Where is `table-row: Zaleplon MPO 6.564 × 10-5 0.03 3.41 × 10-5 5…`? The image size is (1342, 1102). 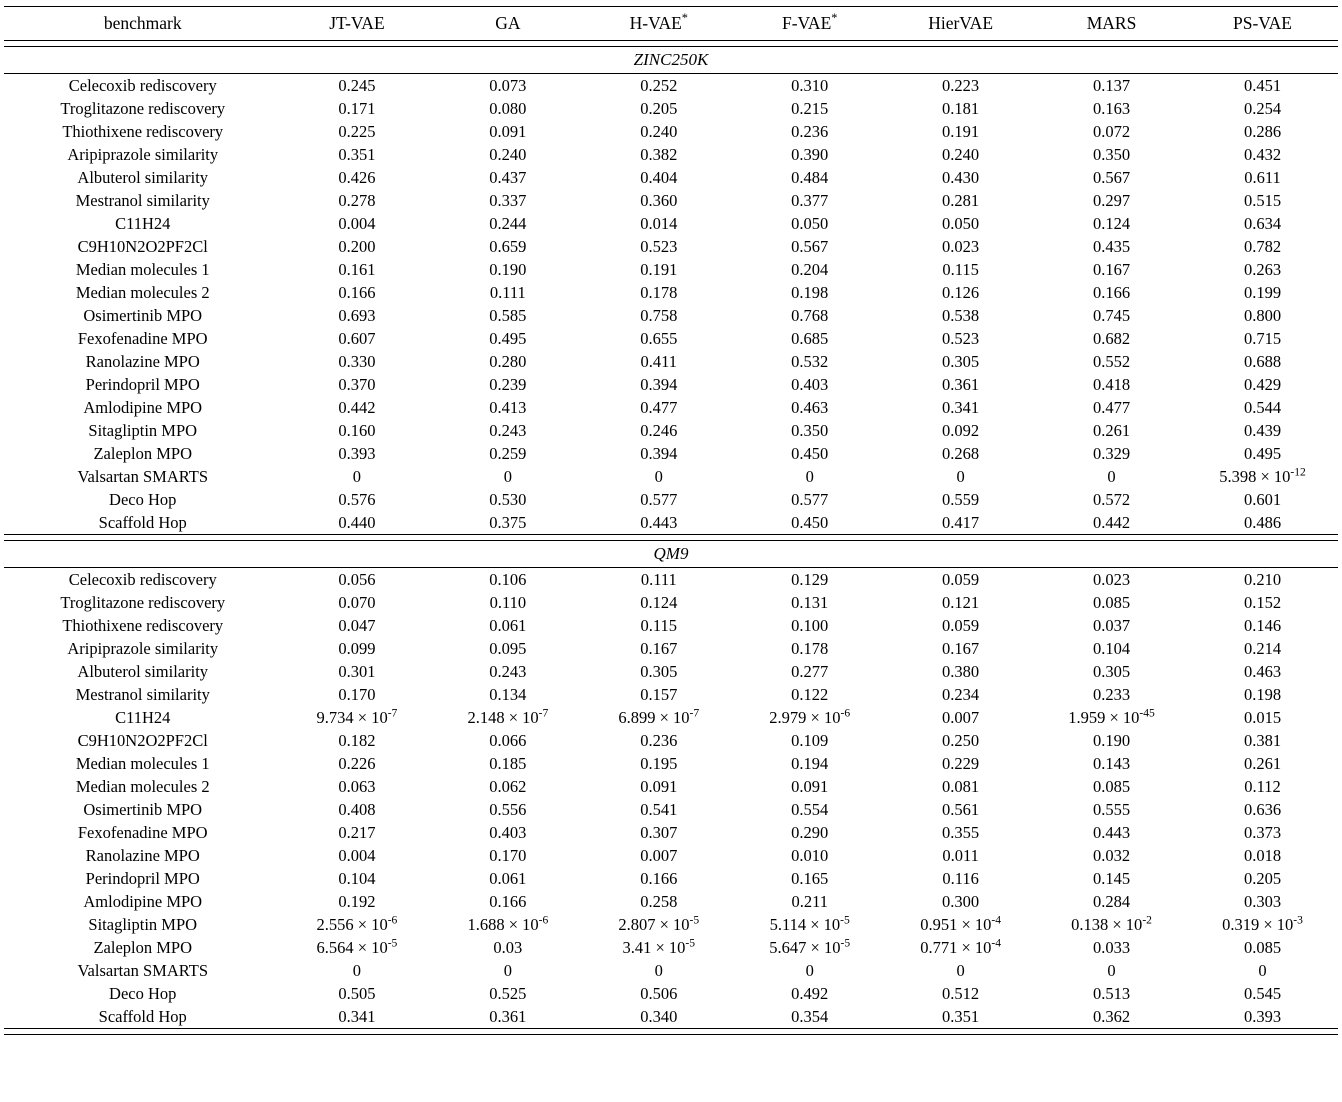 table-row: Zaleplon MPO 6.564 × 10-5 0.03 3.41 × 10-5 5… is located at coordinates (671, 947).